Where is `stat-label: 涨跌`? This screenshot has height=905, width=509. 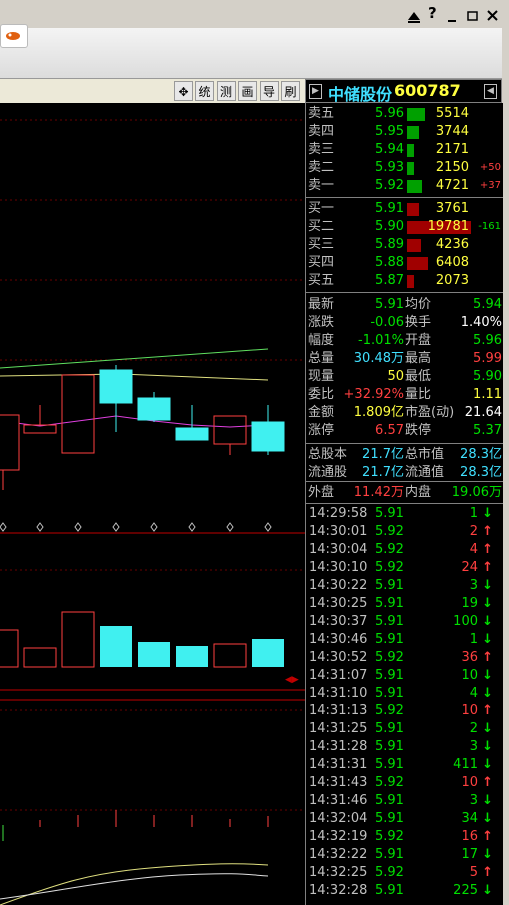
stat-label: 涨跌 is located at coordinates (321, 322).